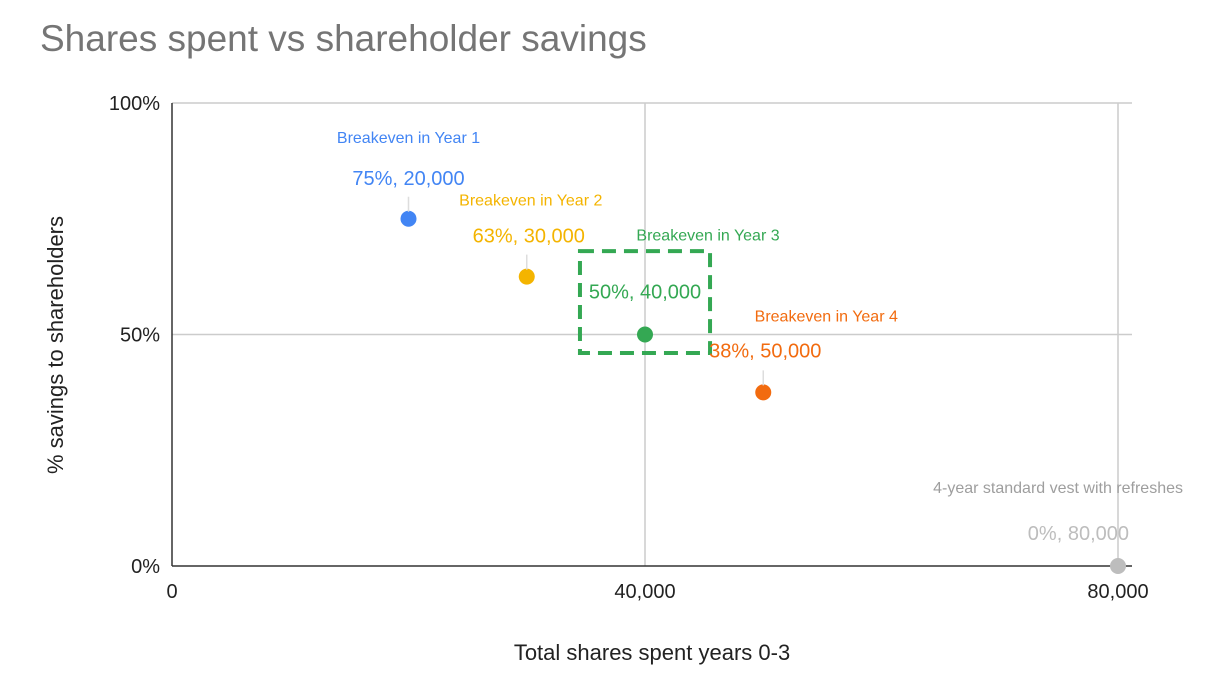 This screenshot has height=697, width=1218. What do you see at coordinates (530, 201) in the screenshot?
I see `point-annotation: Breakeven in Year 2` at bounding box center [530, 201].